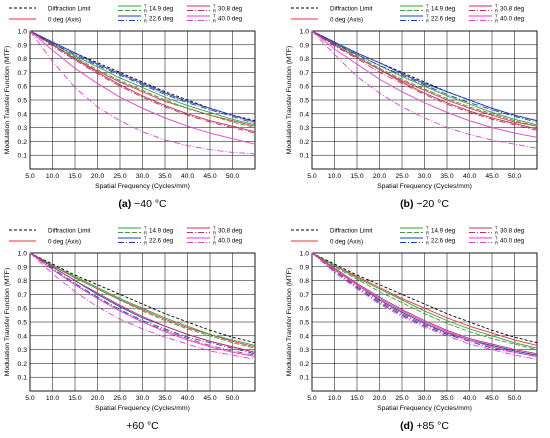 The width and height of the screenshot is (550, 438). Describe the element at coordinates (346, 242) in the screenshot. I see `legend-label-axis: 0 deg (Axis)` at that location.